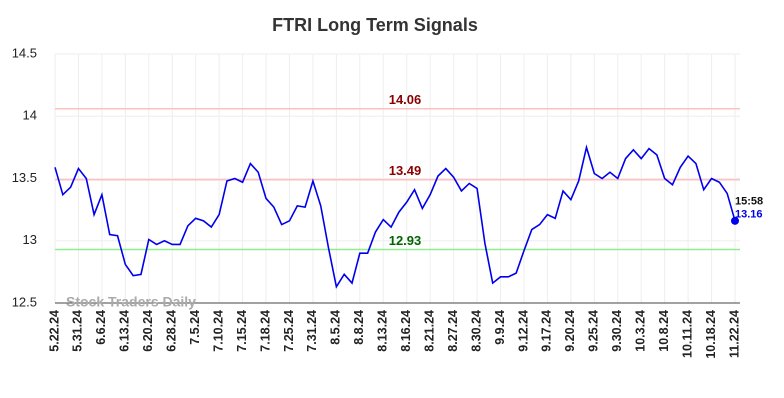 This screenshot has height=398, width=784. What do you see at coordinates (406, 331) in the screenshot?
I see `x-tick-label: 8.16.24` at bounding box center [406, 331].